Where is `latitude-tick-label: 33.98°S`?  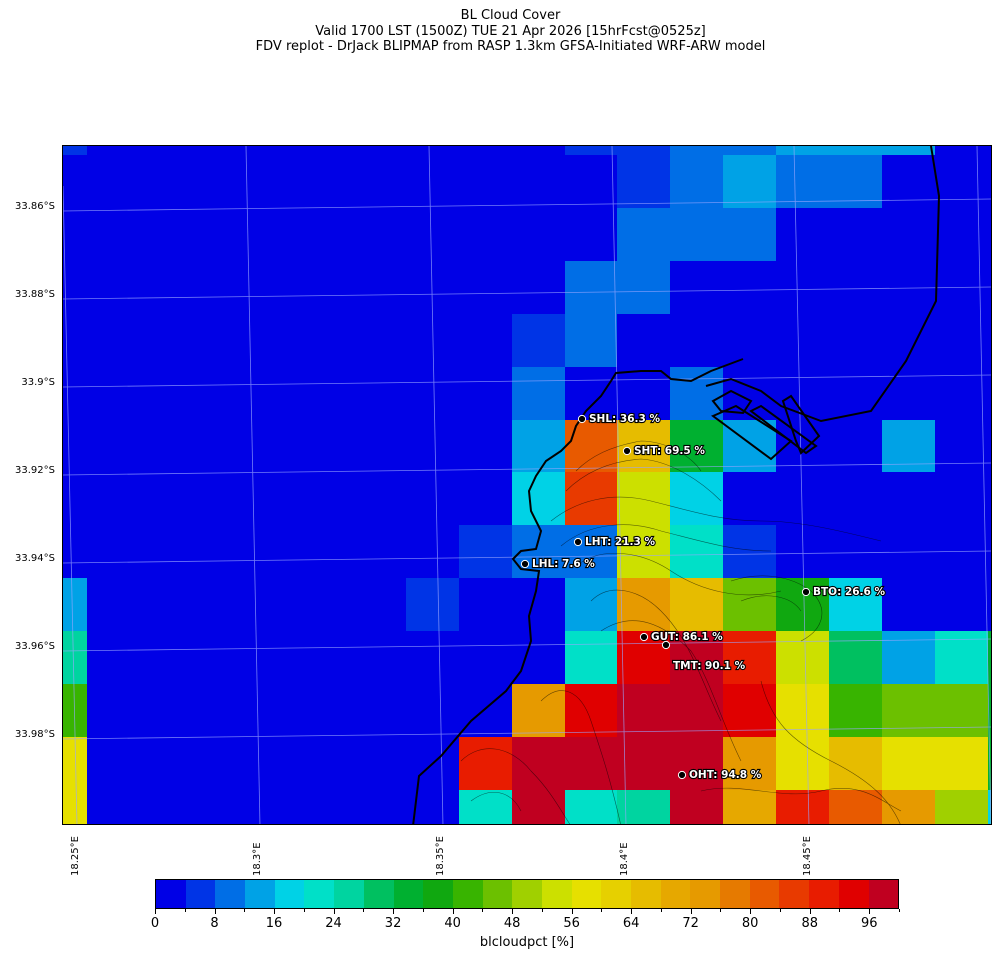
latitude-tick-label: 33.98°S is located at coordinates (35, 734).